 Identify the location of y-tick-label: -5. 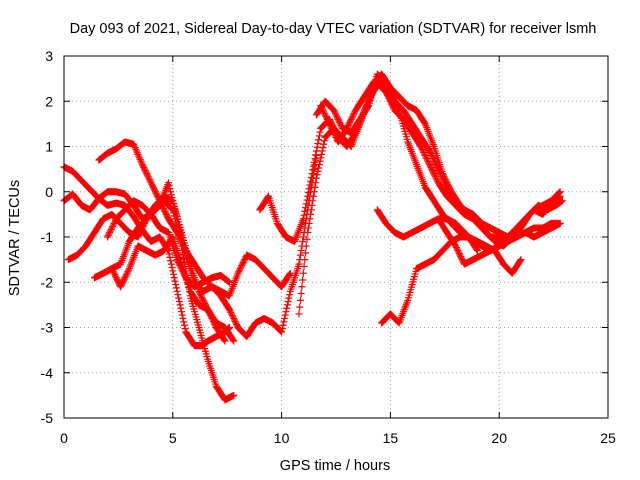
(47, 418).